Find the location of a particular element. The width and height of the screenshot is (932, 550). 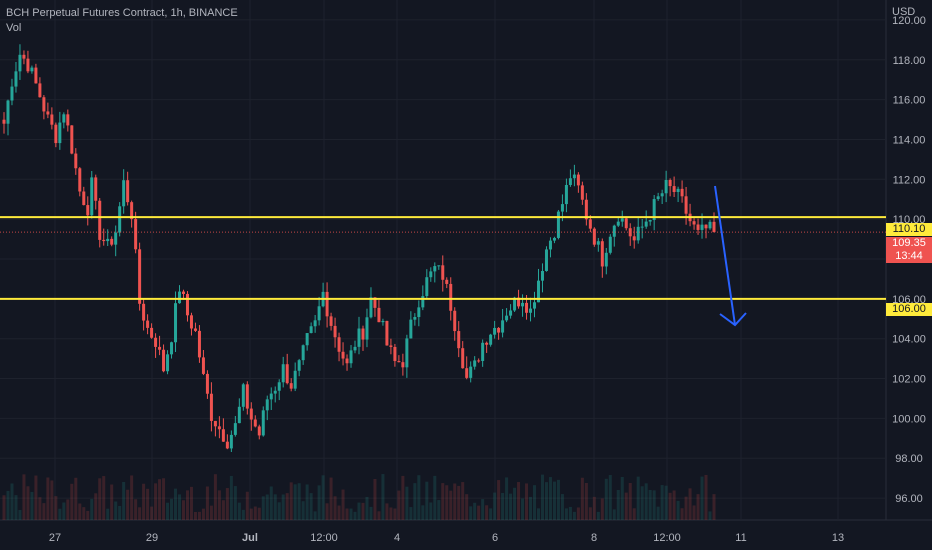

price-tick-label: 106.00 is located at coordinates (909, 300).